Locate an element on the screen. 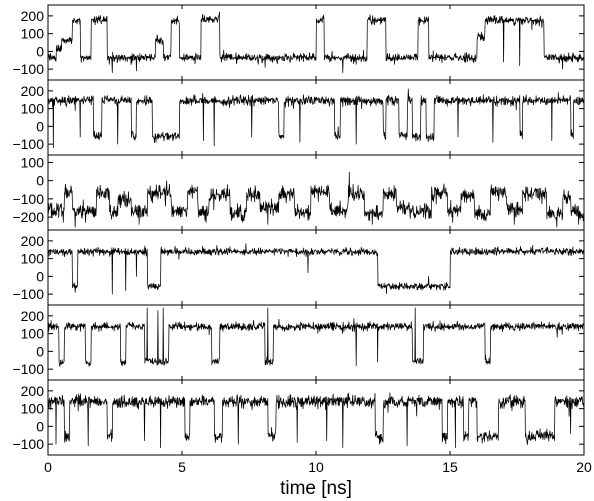  y-tick-label: −200 is located at coordinates (28, 217).